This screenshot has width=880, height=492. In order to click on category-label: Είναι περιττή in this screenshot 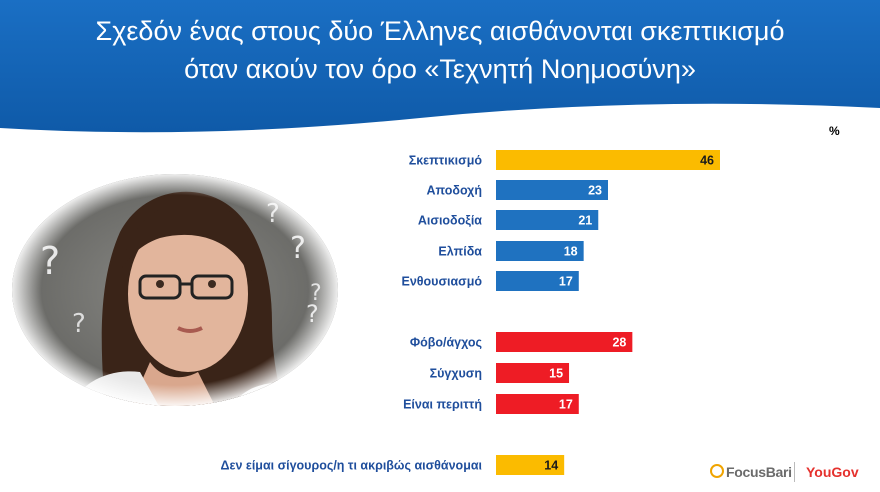, I will do `click(442, 405)`.